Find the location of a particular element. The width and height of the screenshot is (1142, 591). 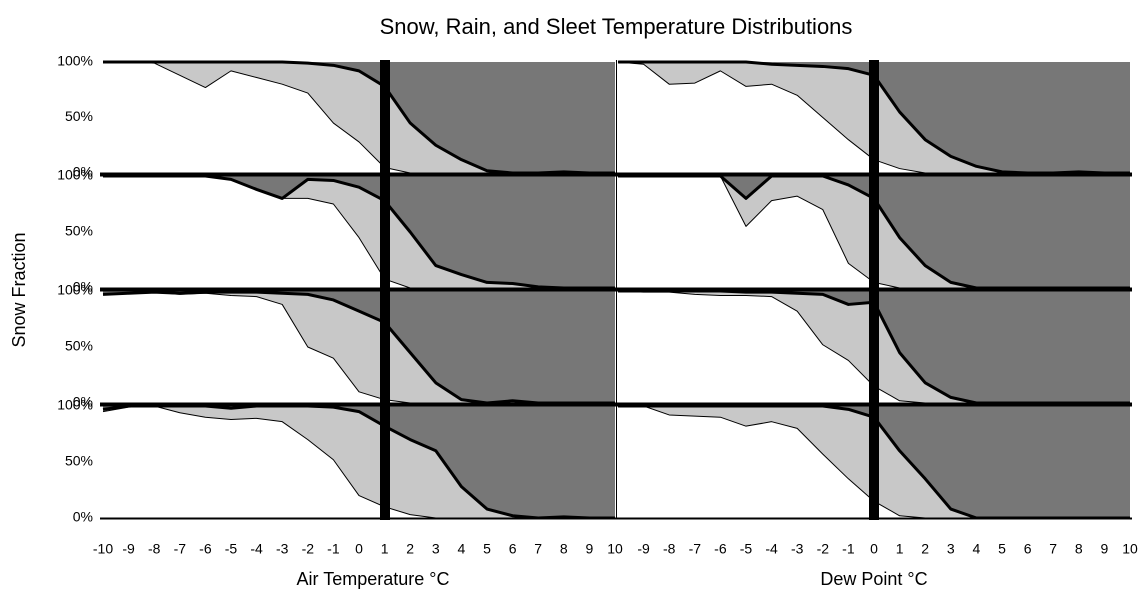

y-axis-label: Snow Fraction is located at coordinates (19, 289).